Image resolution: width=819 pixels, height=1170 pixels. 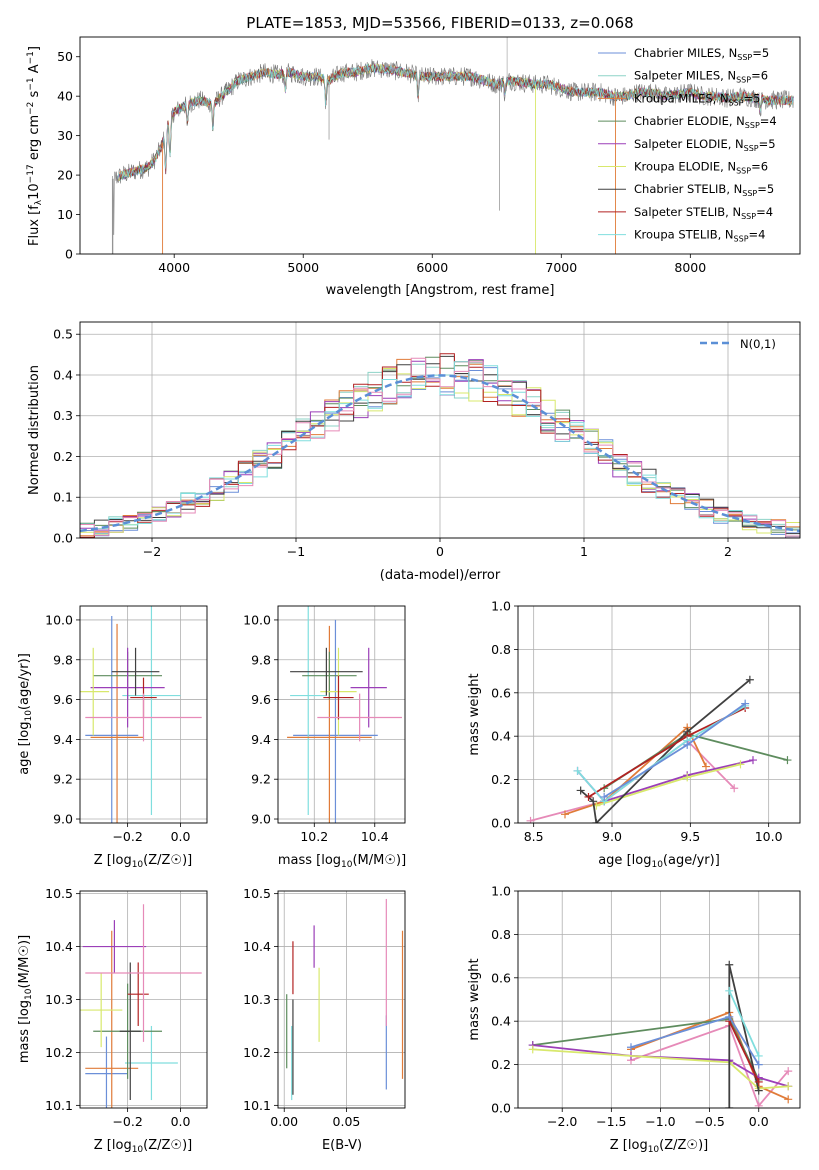 I want to click on x-tick-label: 8000, so click(x=690, y=267).